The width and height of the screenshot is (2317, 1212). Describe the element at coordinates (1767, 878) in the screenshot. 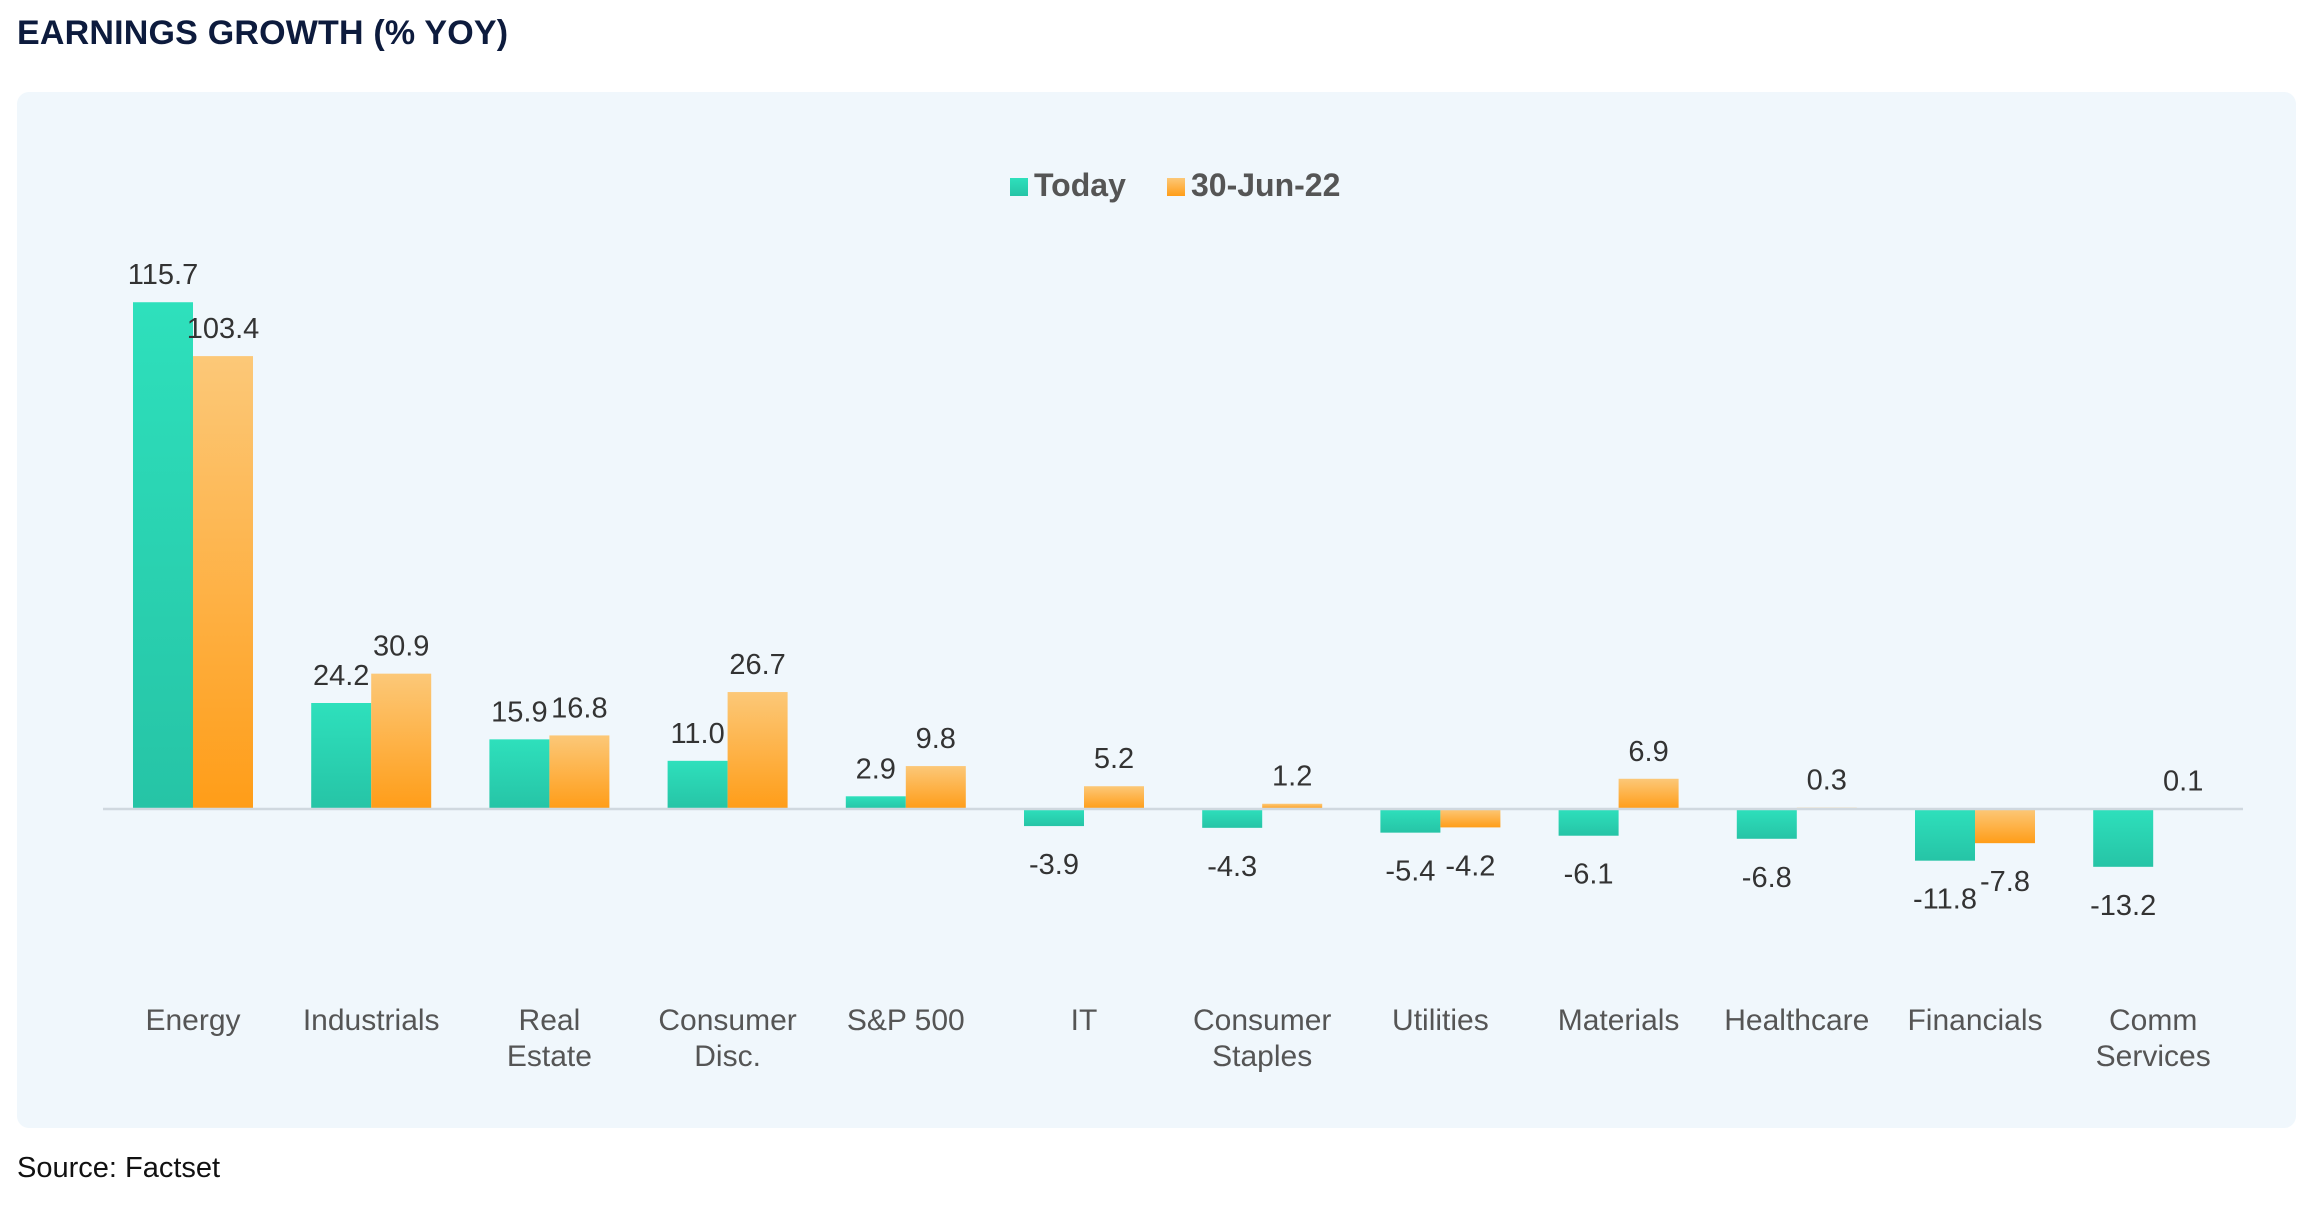

I see `value-label-today-healthcare: -6.8` at that location.